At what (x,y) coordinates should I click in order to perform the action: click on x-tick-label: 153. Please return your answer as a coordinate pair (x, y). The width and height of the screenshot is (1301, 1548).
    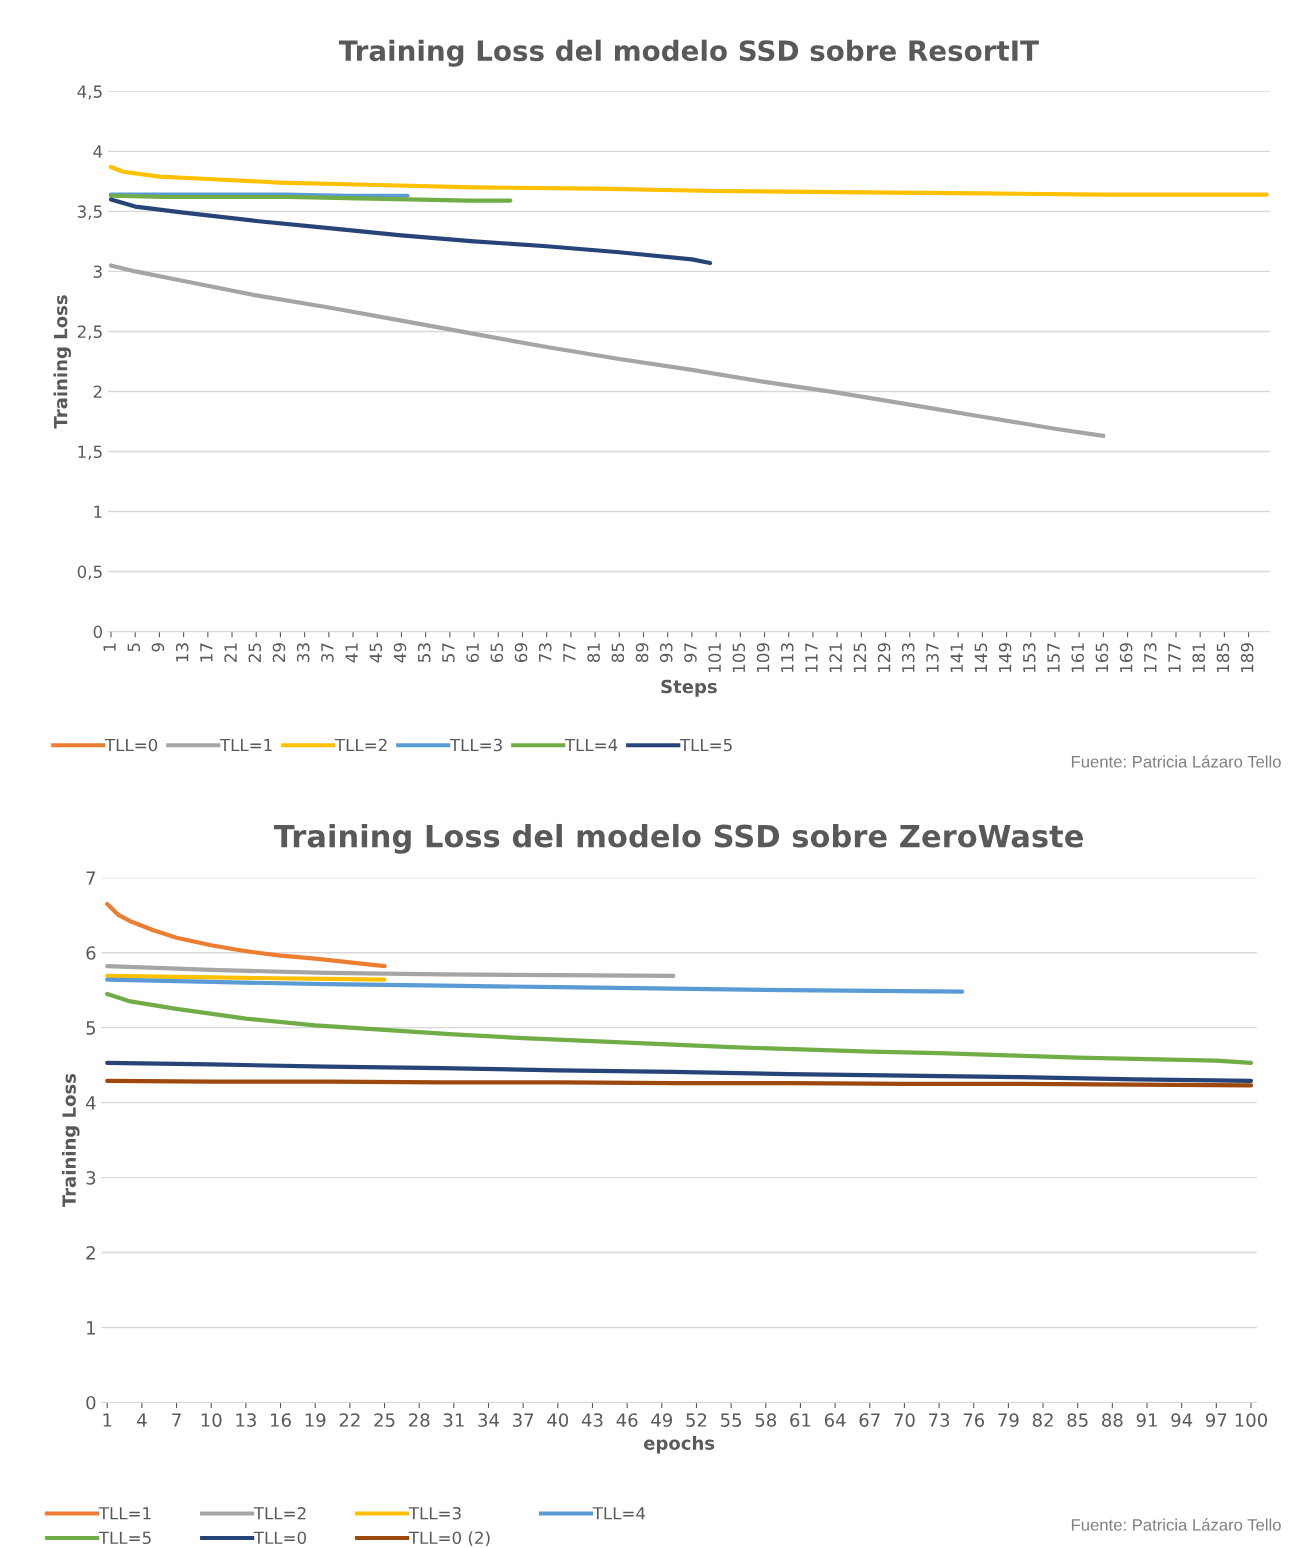
    Looking at the image, I should click on (1029, 657).